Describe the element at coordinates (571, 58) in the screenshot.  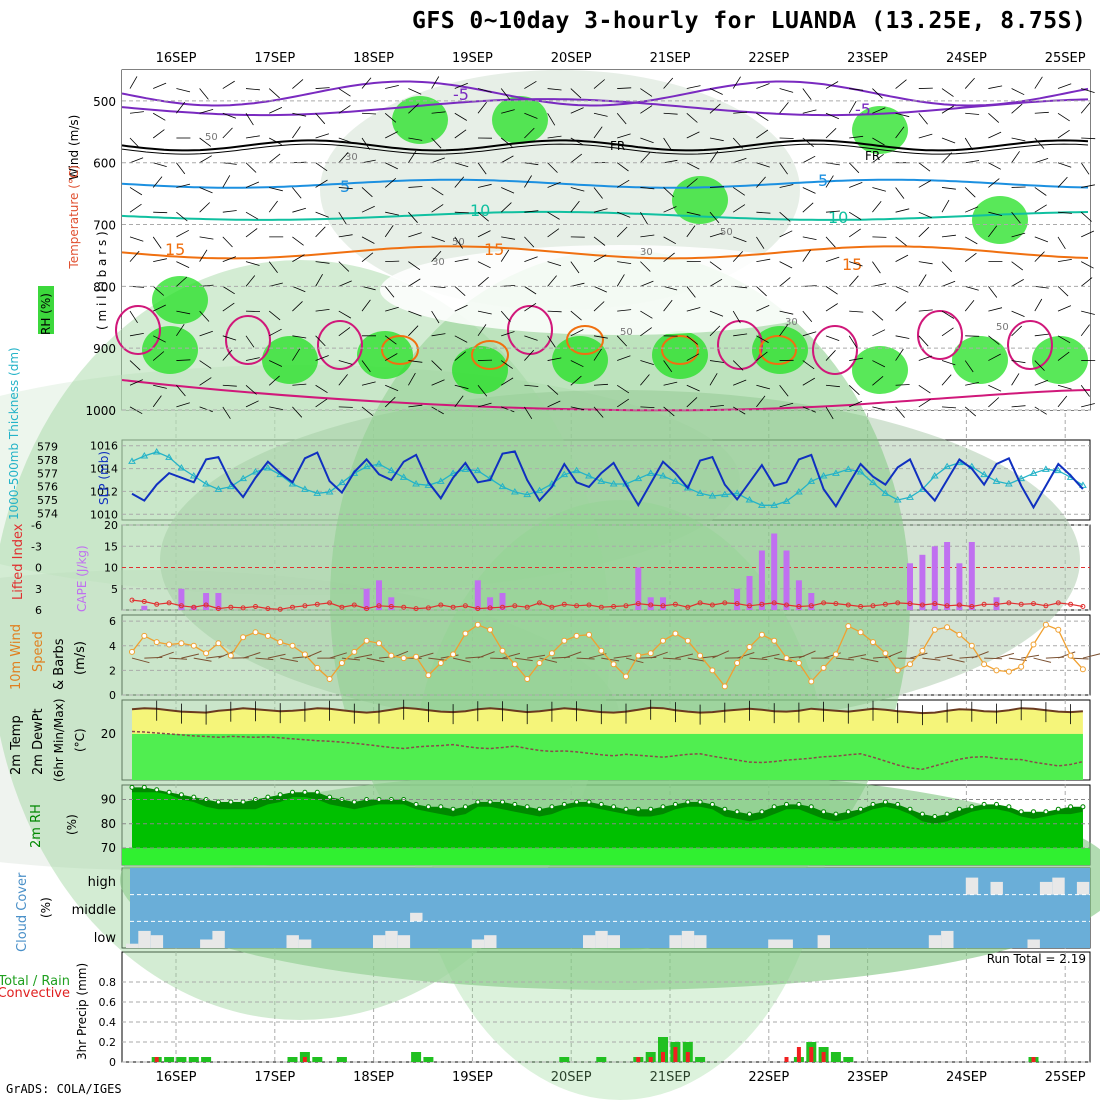
I see `date-label-top: 20SEP` at that location.